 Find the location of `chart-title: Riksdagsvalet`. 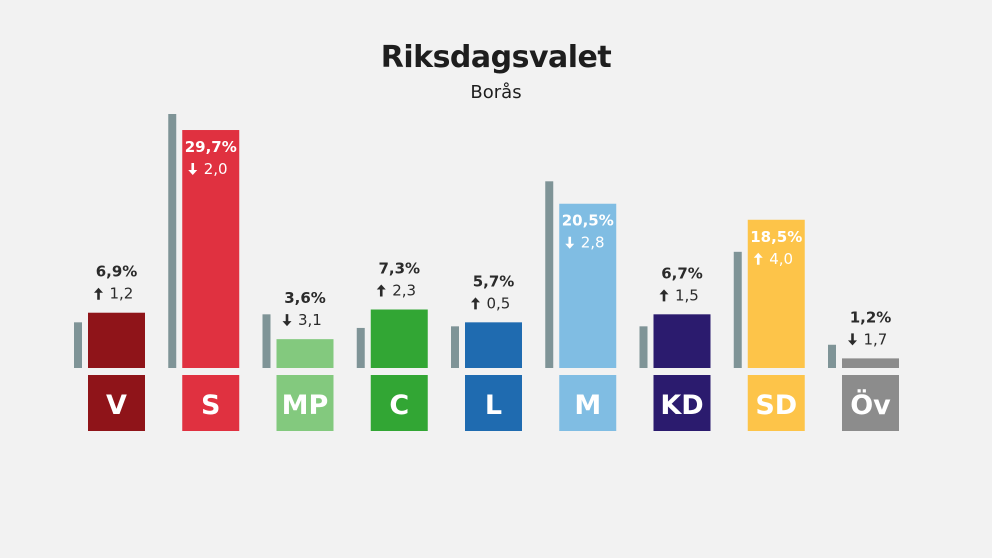

chart-title: Riksdagsvalet is located at coordinates (496, 57).